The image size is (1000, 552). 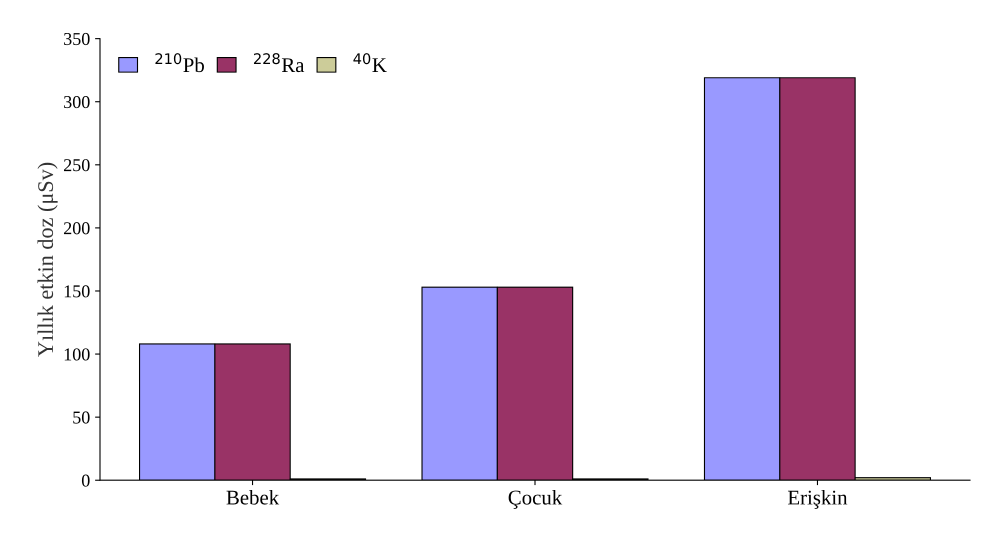 What do you see at coordinates (81, 417) in the screenshot?
I see `y-tick-label: 50` at bounding box center [81, 417].